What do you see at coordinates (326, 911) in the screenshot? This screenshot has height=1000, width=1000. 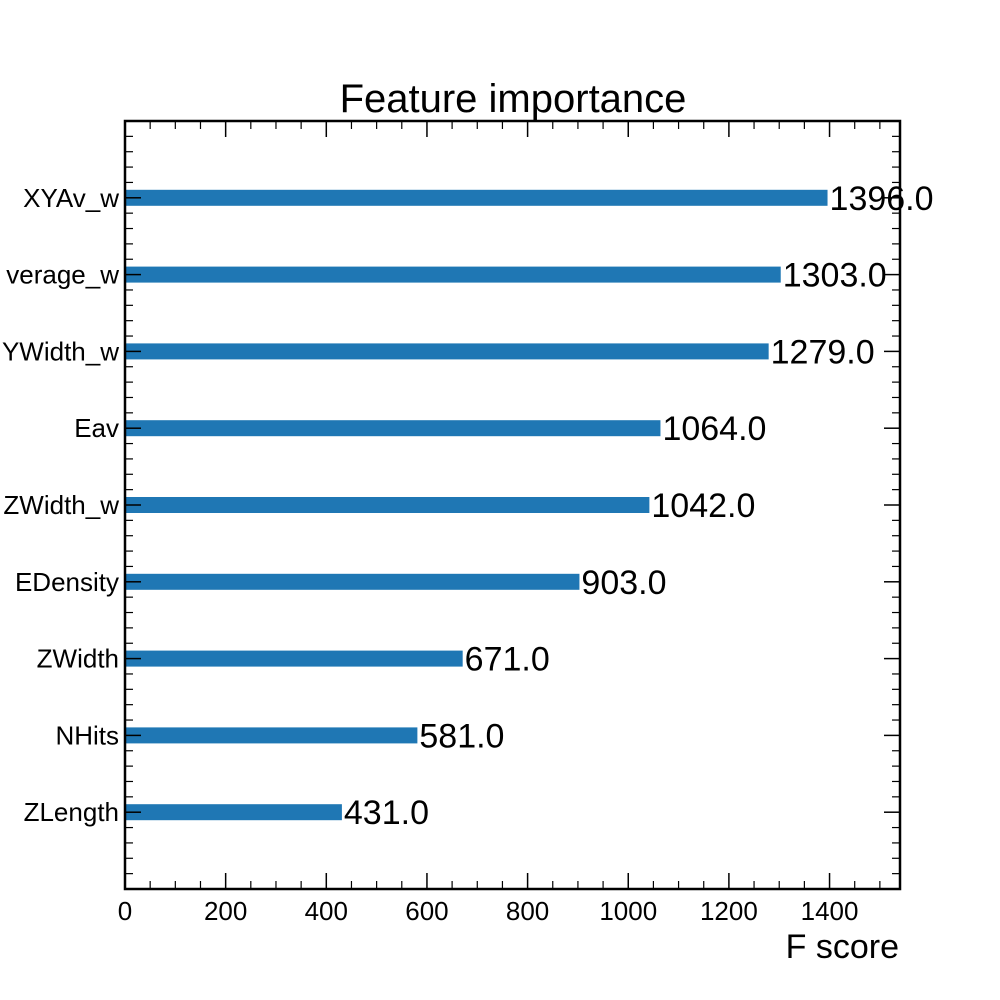 I see `x-tick-label-400: 400` at bounding box center [326, 911].